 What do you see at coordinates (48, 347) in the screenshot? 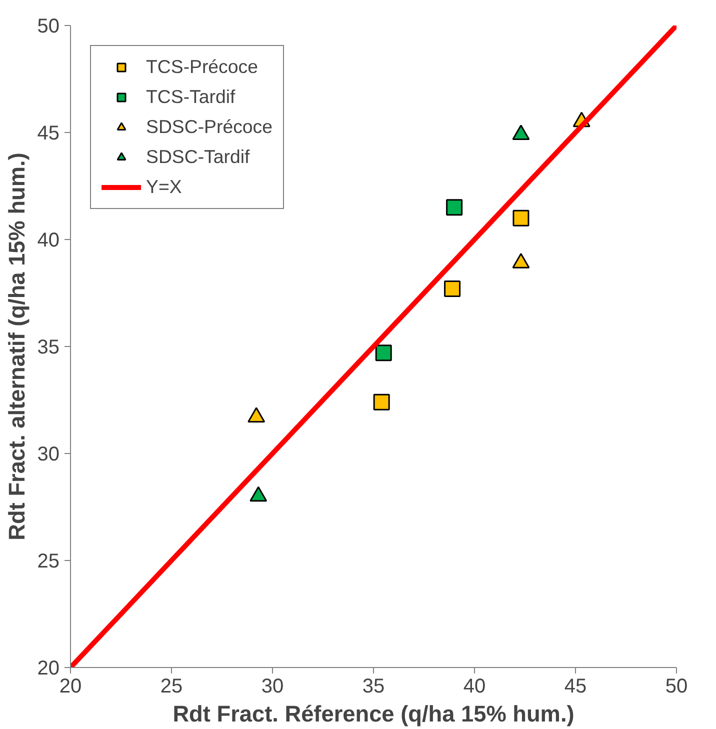
I see `y-tick-label: 35` at bounding box center [48, 347].